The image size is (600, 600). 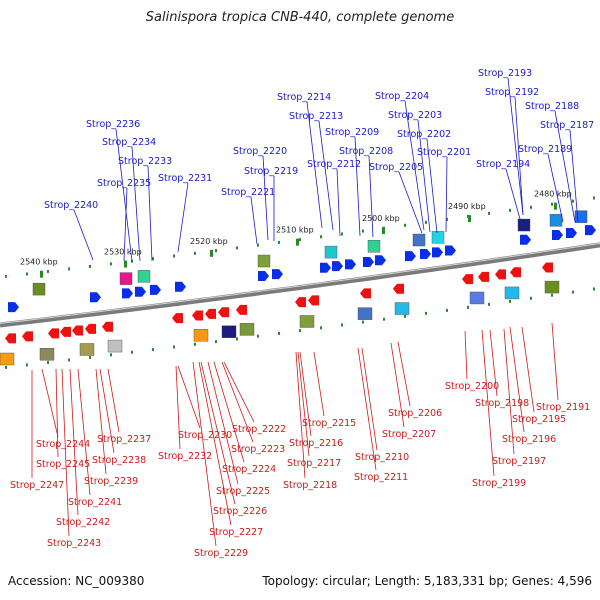 What do you see at coordinates (444, 152) in the screenshot?
I see `forward-gene-label: Strop_2201` at bounding box center [444, 152].